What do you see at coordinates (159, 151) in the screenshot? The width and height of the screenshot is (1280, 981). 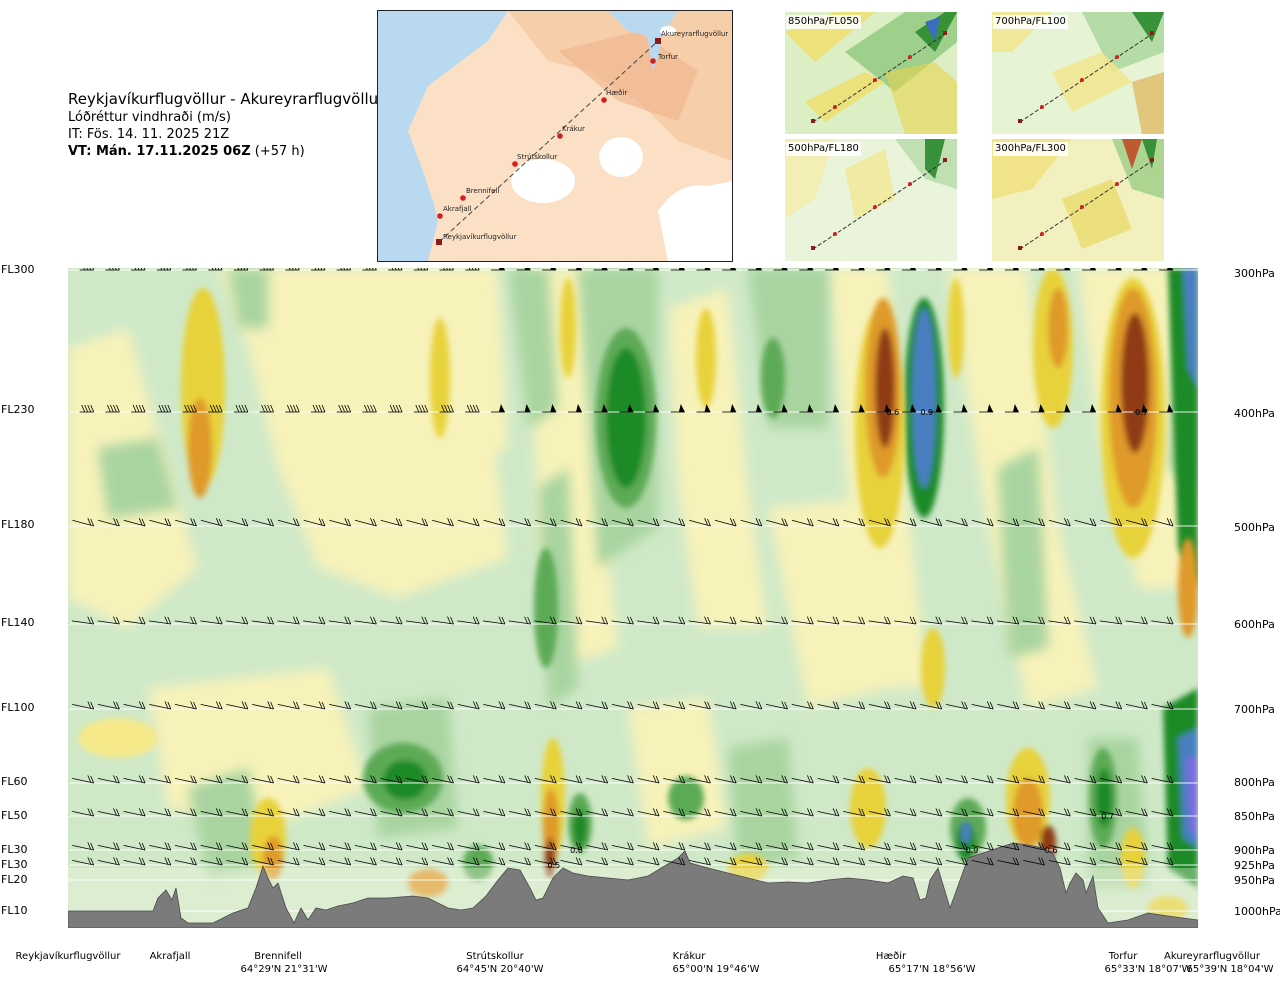 I see `valid-time-bold: VT: Mán. 17.11.2025 06Z` at bounding box center [159, 151].